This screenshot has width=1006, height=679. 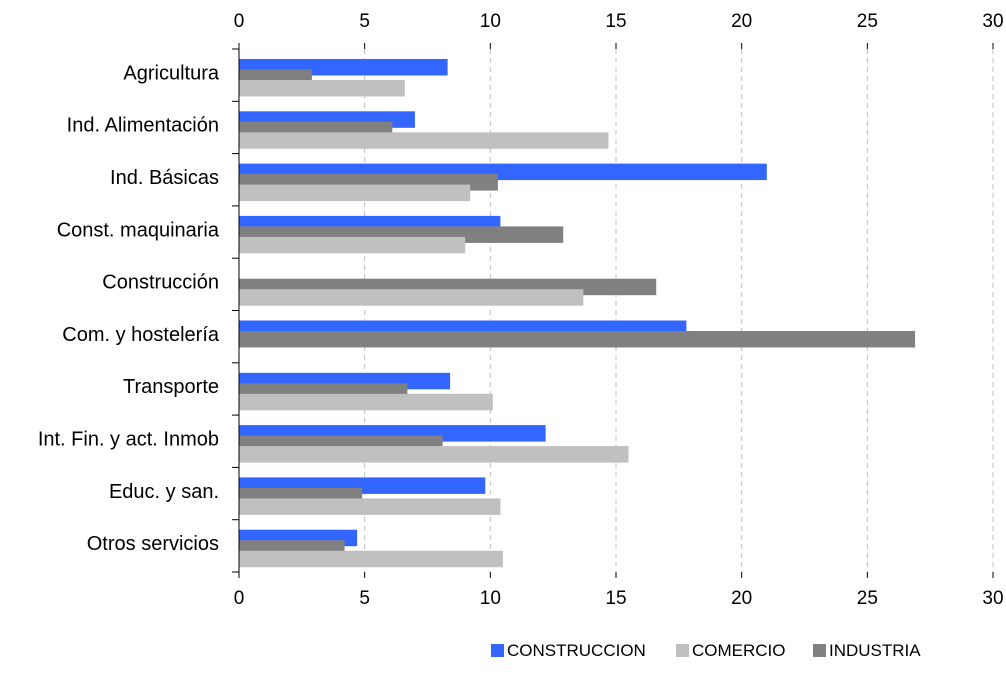 I want to click on bar-industria, so click(x=577, y=339).